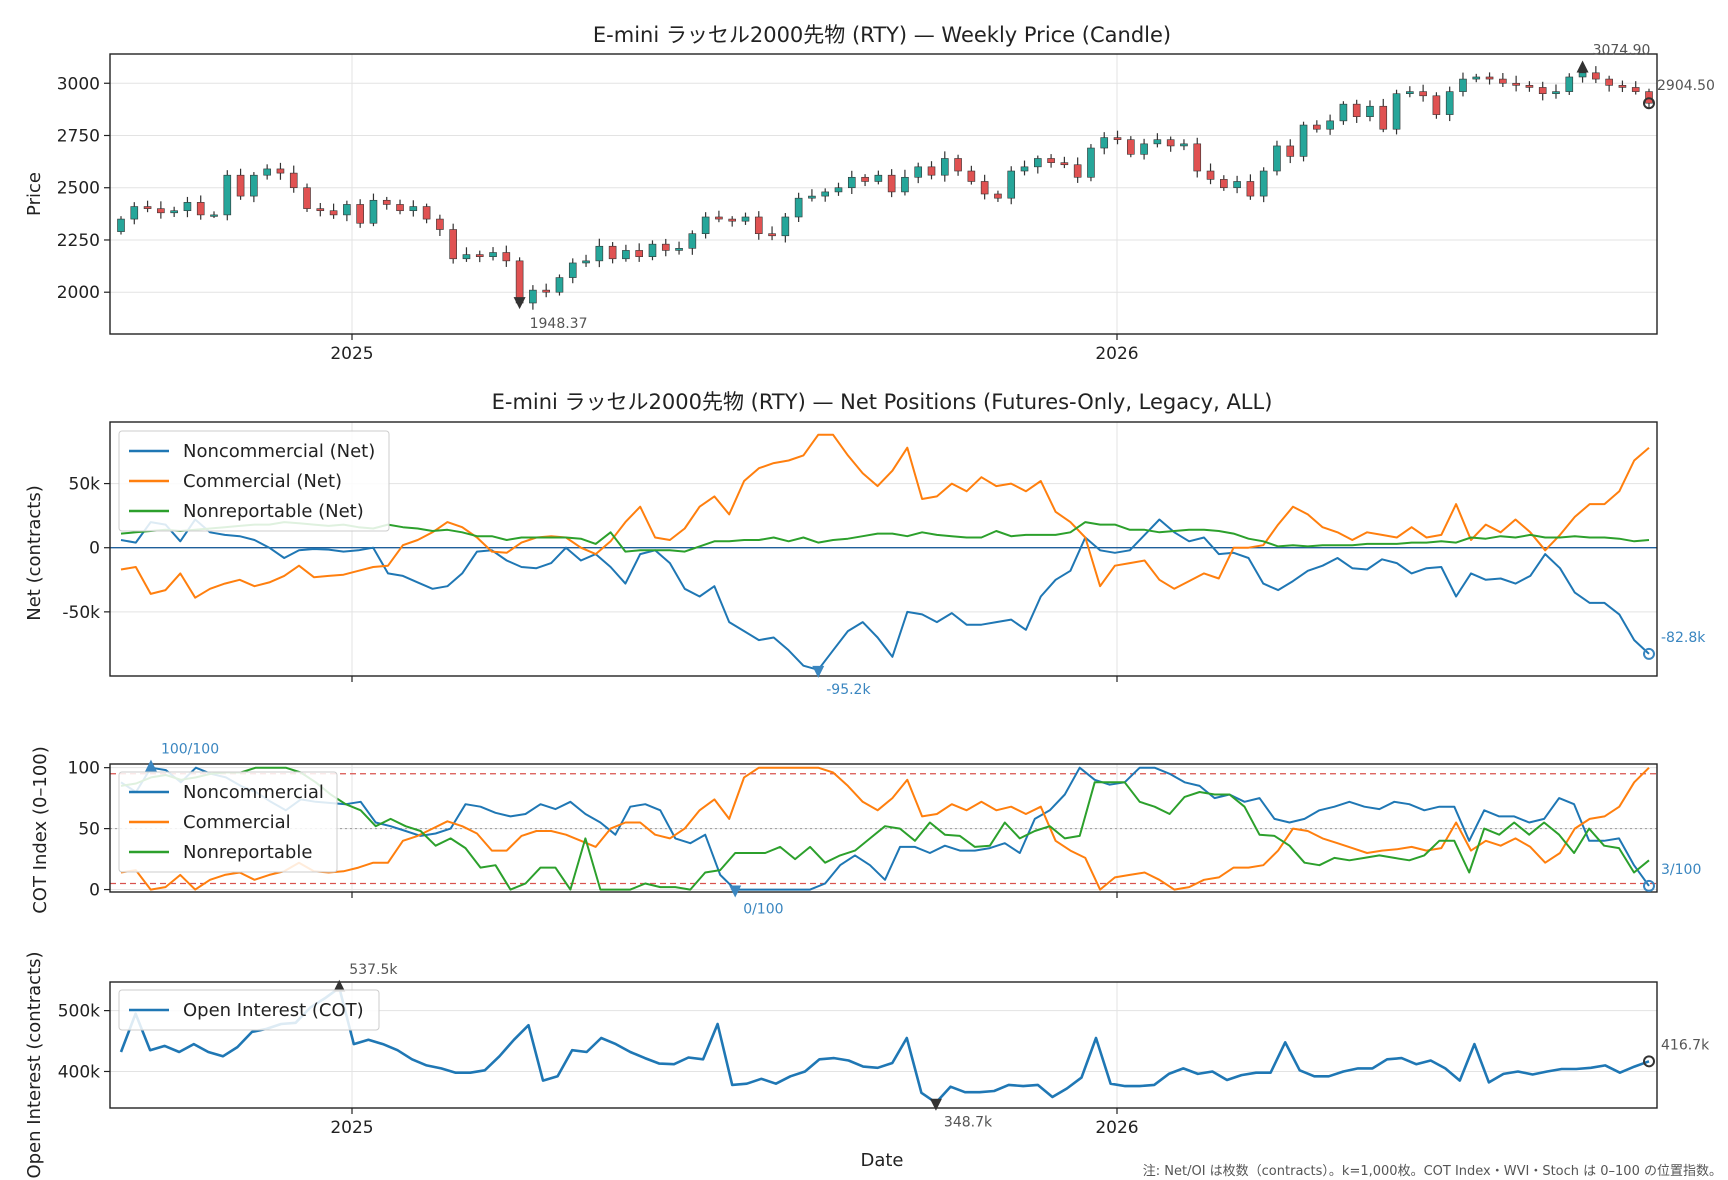 This screenshot has height=1180, width=1728. Describe the element at coordinates (89, 830) in the screenshot. I see `y-tick-label: 50` at that location.